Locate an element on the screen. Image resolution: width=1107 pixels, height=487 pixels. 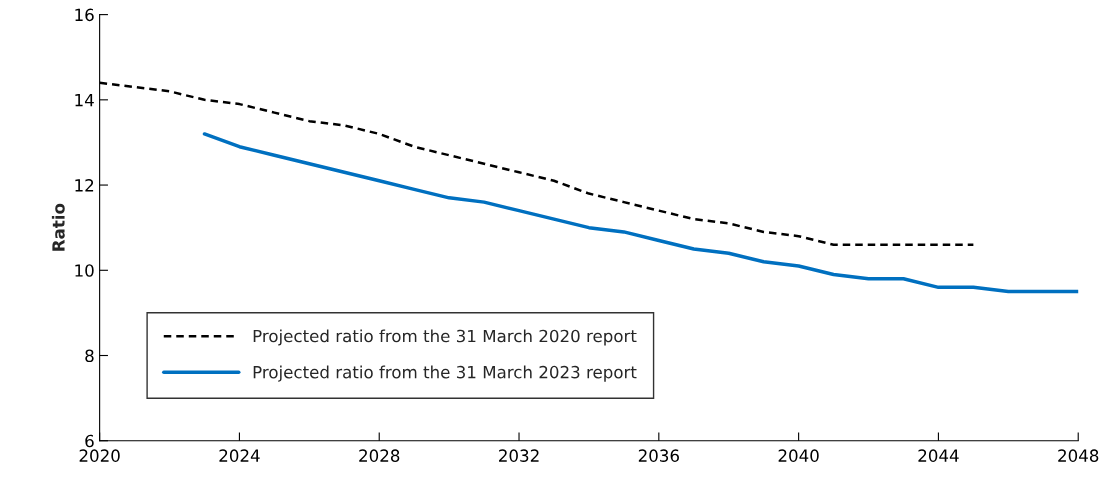
y-axis-title: Ratio is located at coordinates (58, 227).